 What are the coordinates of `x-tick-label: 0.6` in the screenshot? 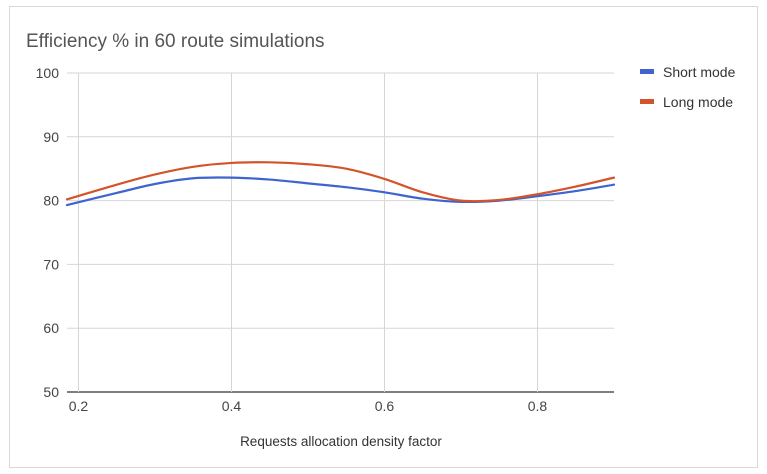 It's located at (385, 406).